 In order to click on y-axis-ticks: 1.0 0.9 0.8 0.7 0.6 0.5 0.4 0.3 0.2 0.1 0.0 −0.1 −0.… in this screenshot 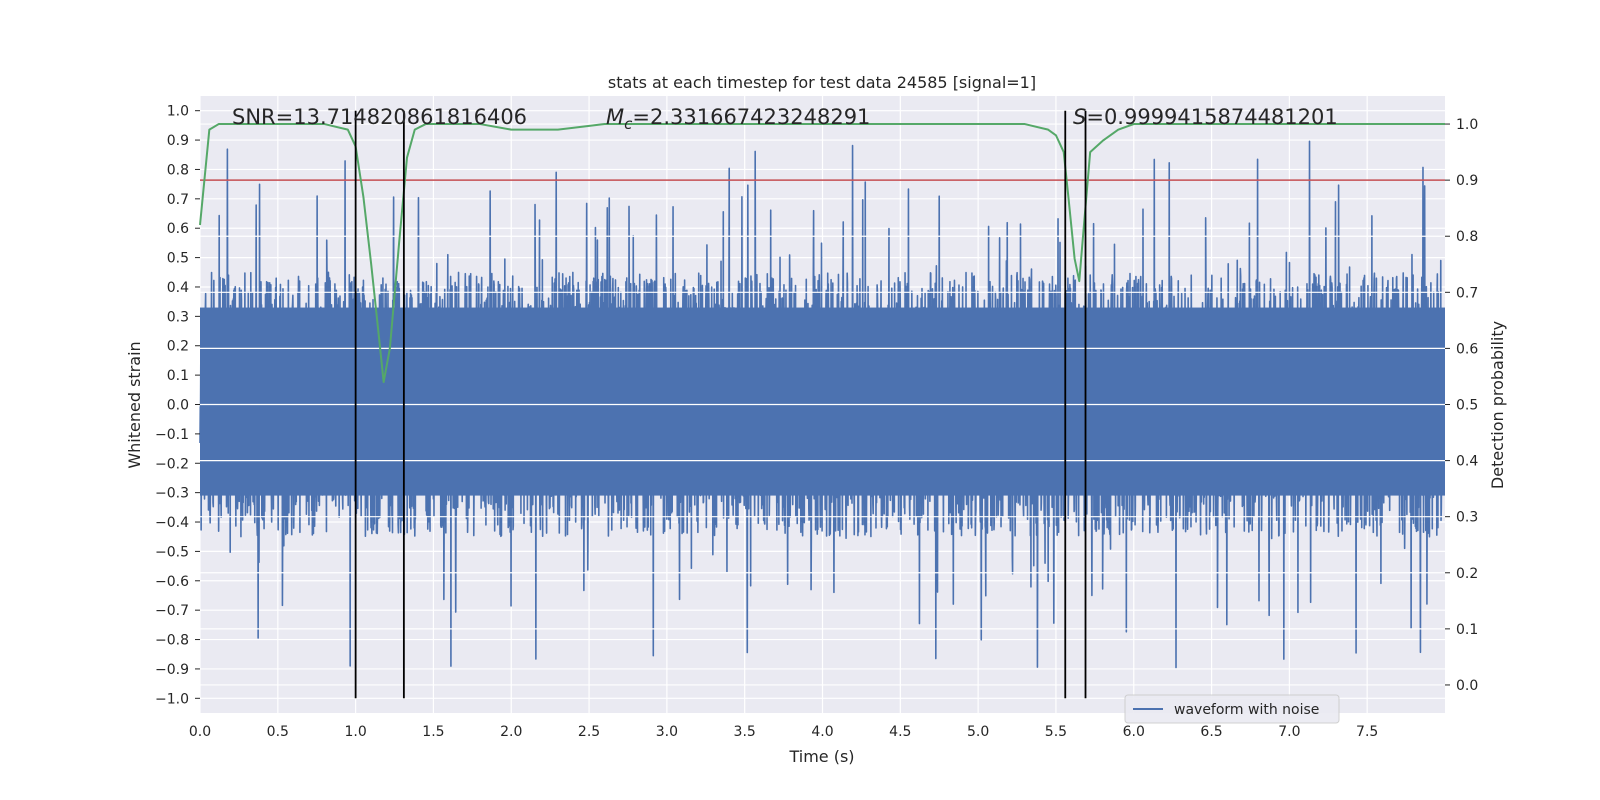, I will do `click(177, 405)`.